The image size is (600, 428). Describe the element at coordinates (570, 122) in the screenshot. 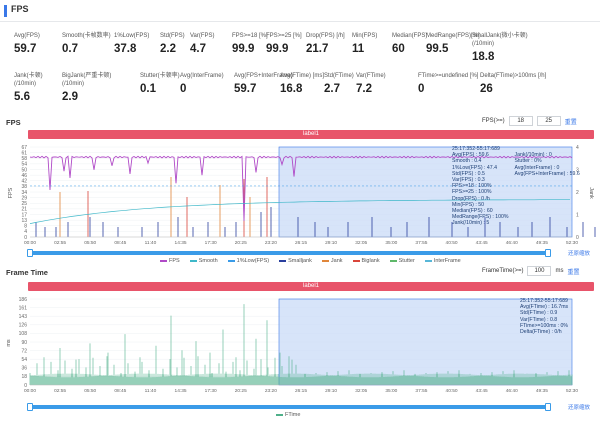

I see `fps-reset-link: 重置` at that location.